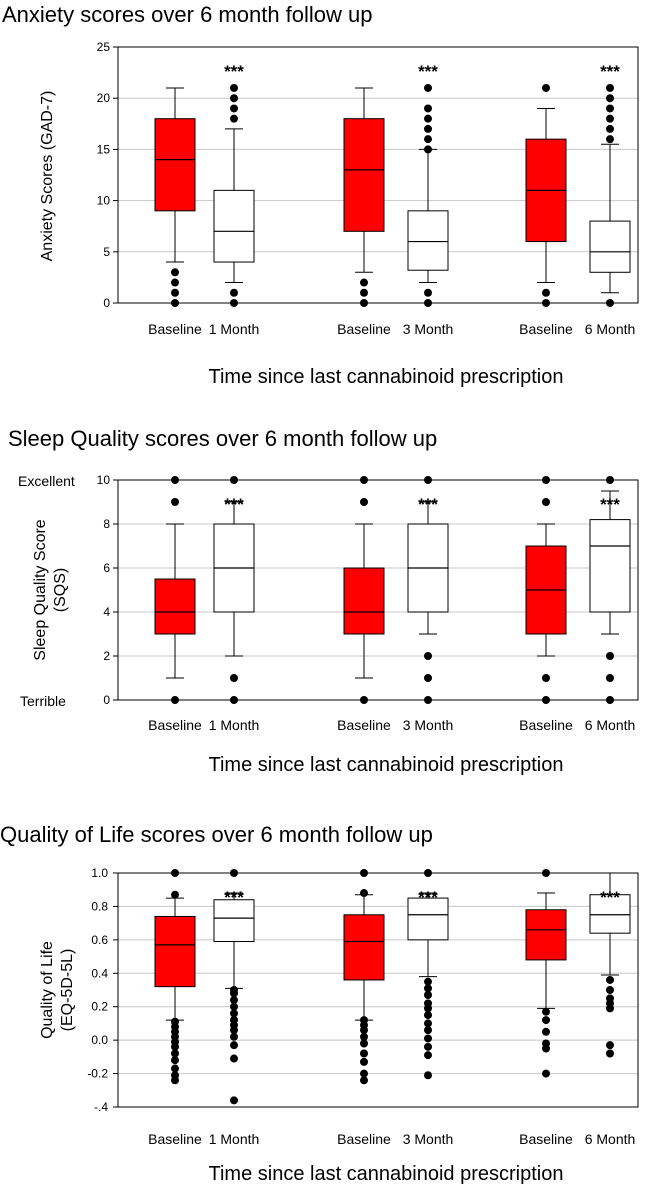  Describe the element at coordinates (46, 481) in the screenshot. I see `scale-label-top: Excellent` at that location.